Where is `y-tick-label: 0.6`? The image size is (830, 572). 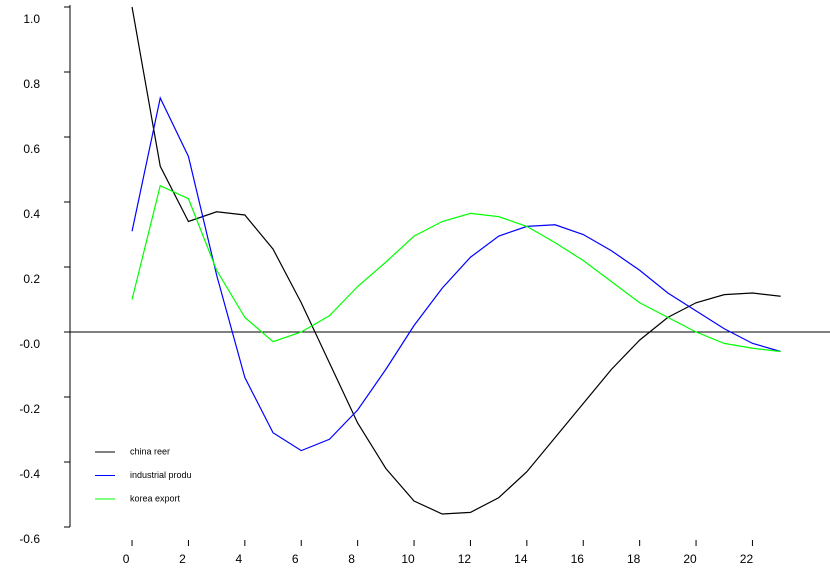
y-tick-label: 0.6 is located at coordinates (31, 149).